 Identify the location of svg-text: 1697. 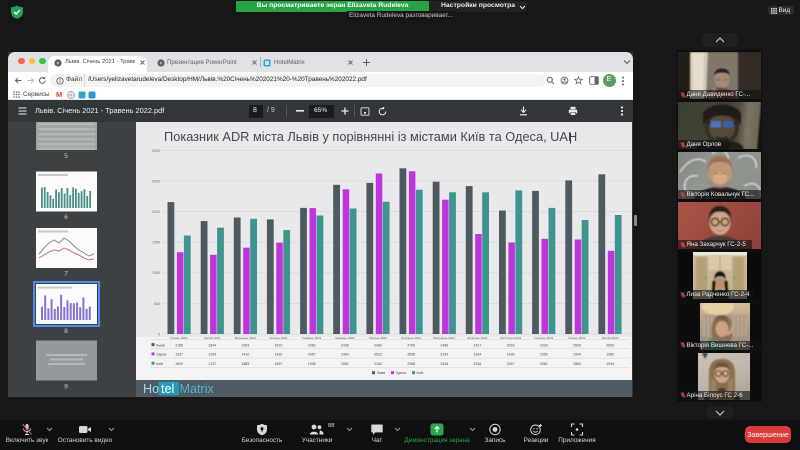
(279, 364).